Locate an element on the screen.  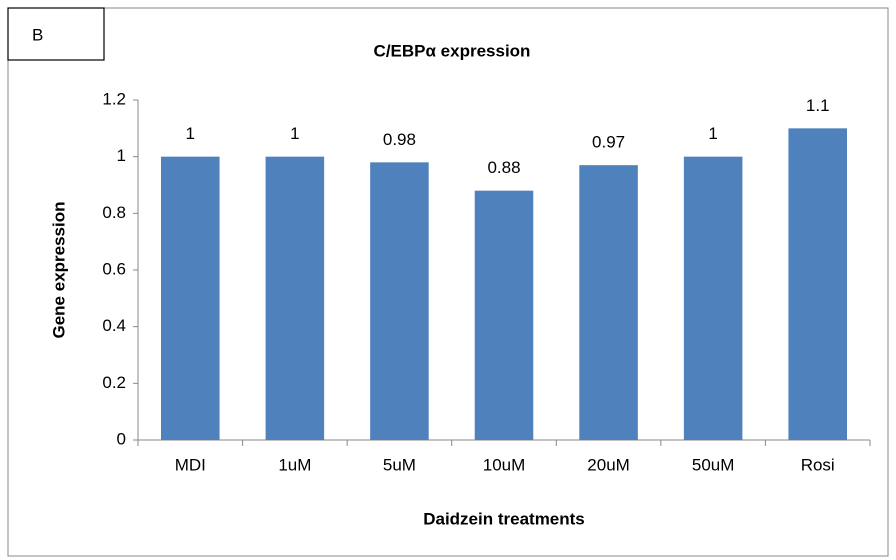
data-label: 1.1 is located at coordinates (818, 105).